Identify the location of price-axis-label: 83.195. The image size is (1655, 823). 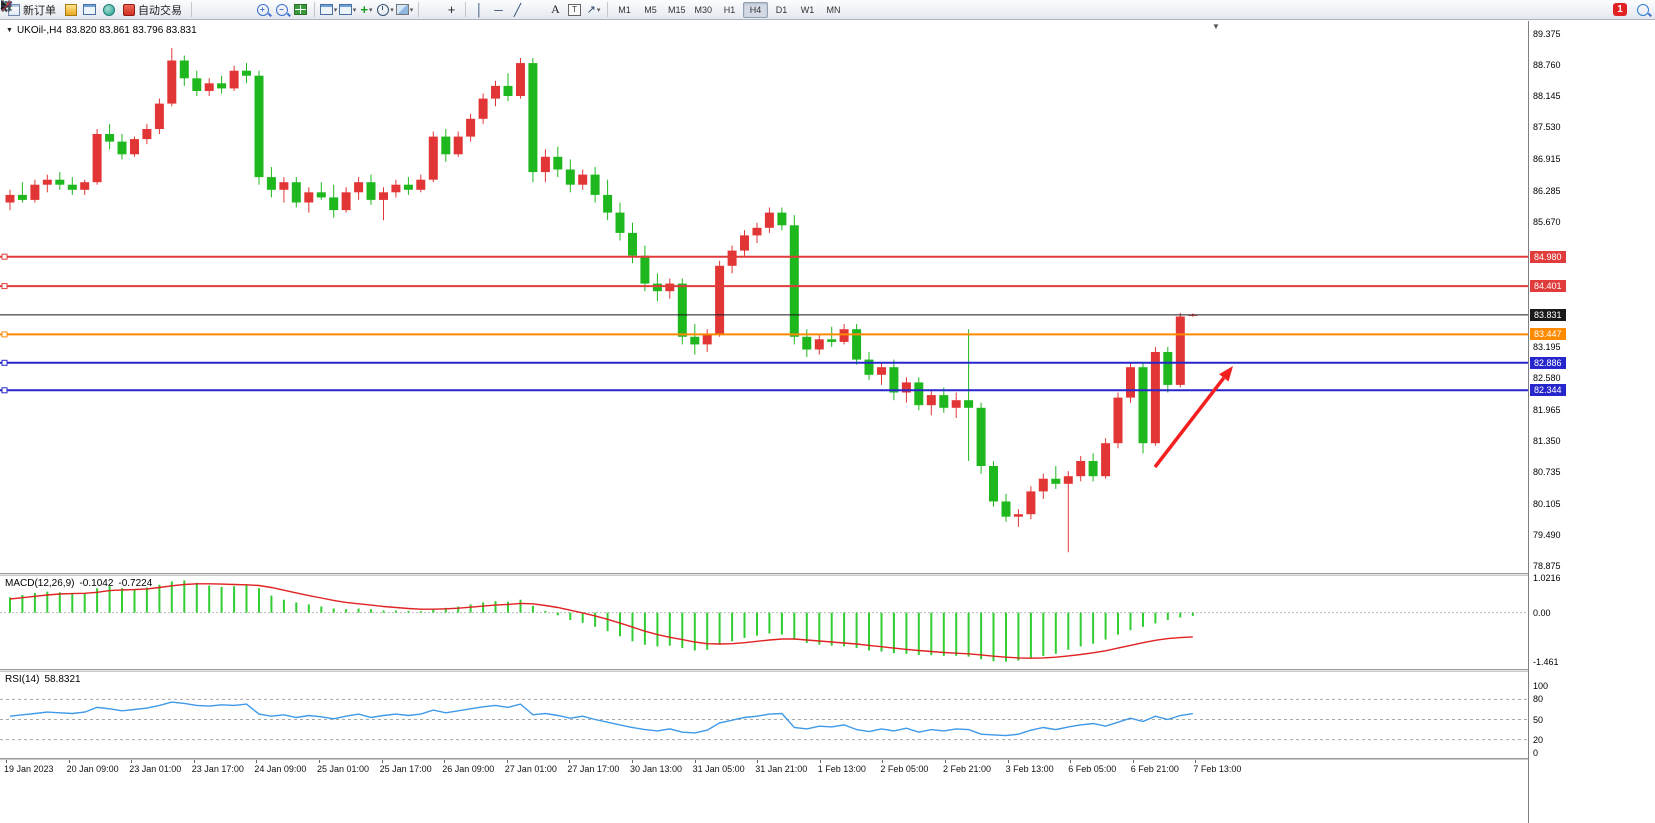
(1547, 347).